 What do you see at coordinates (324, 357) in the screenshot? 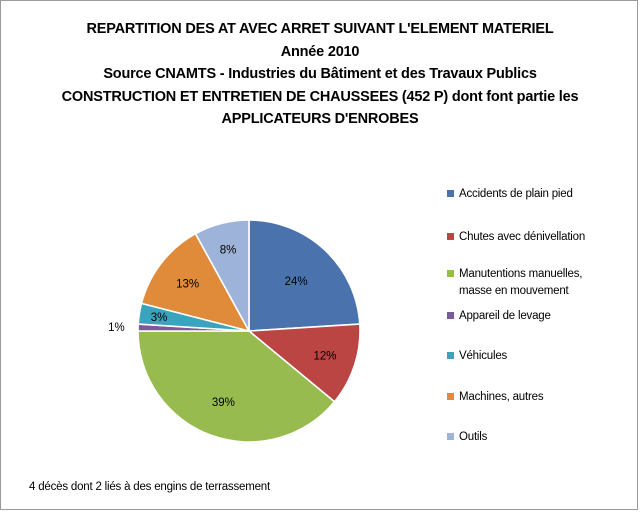
I see `pie-data-label: 12%` at bounding box center [324, 357].